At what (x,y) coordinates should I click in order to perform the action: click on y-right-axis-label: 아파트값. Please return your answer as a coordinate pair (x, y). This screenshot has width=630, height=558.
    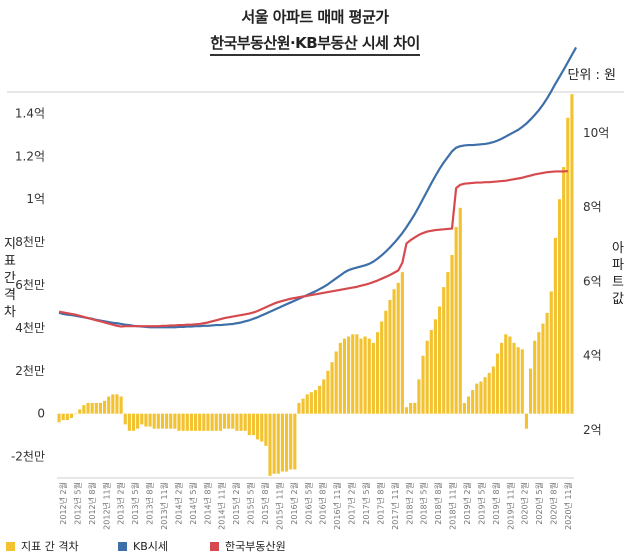
    Looking at the image, I should click on (618, 274).